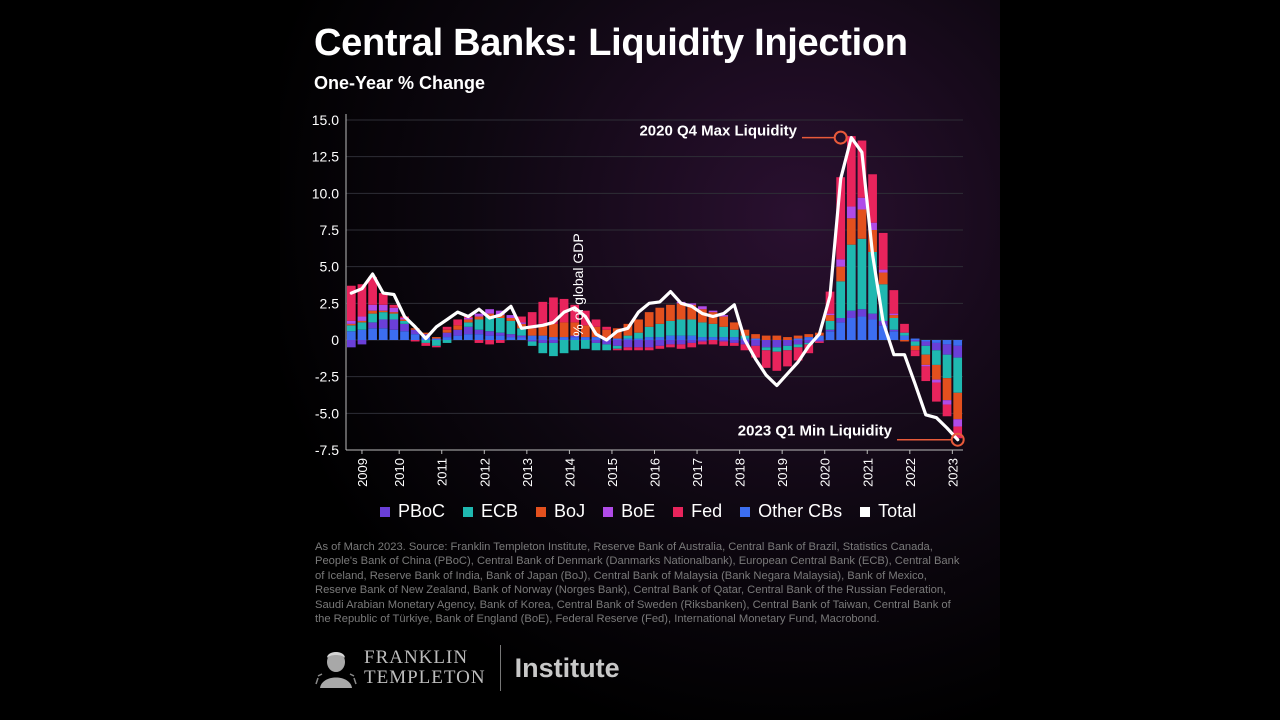  I want to click on logo-institute-text: Institute, so click(567, 667).